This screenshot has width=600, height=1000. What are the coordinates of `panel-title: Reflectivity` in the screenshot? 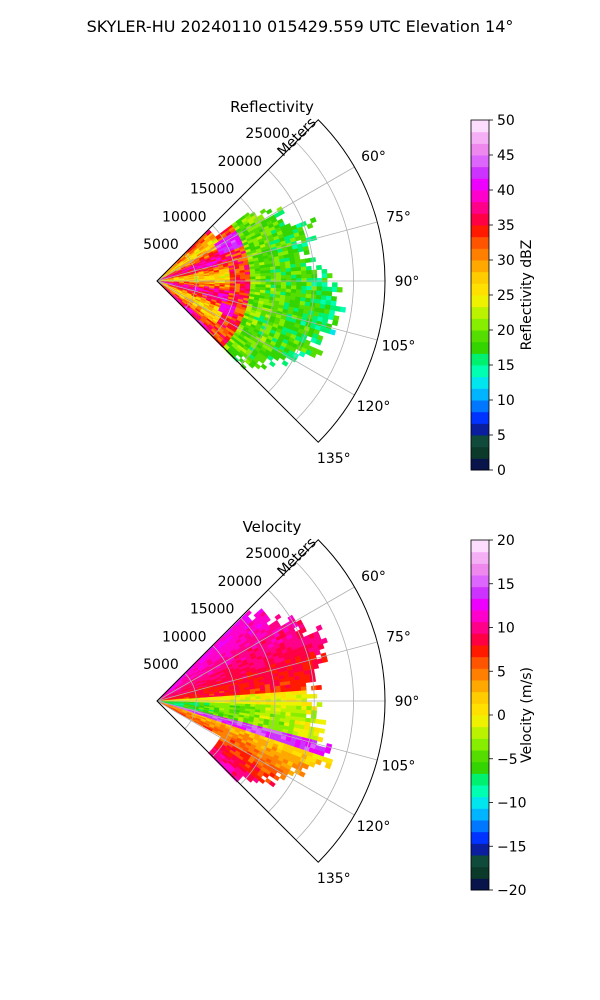 It's located at (272, 107).